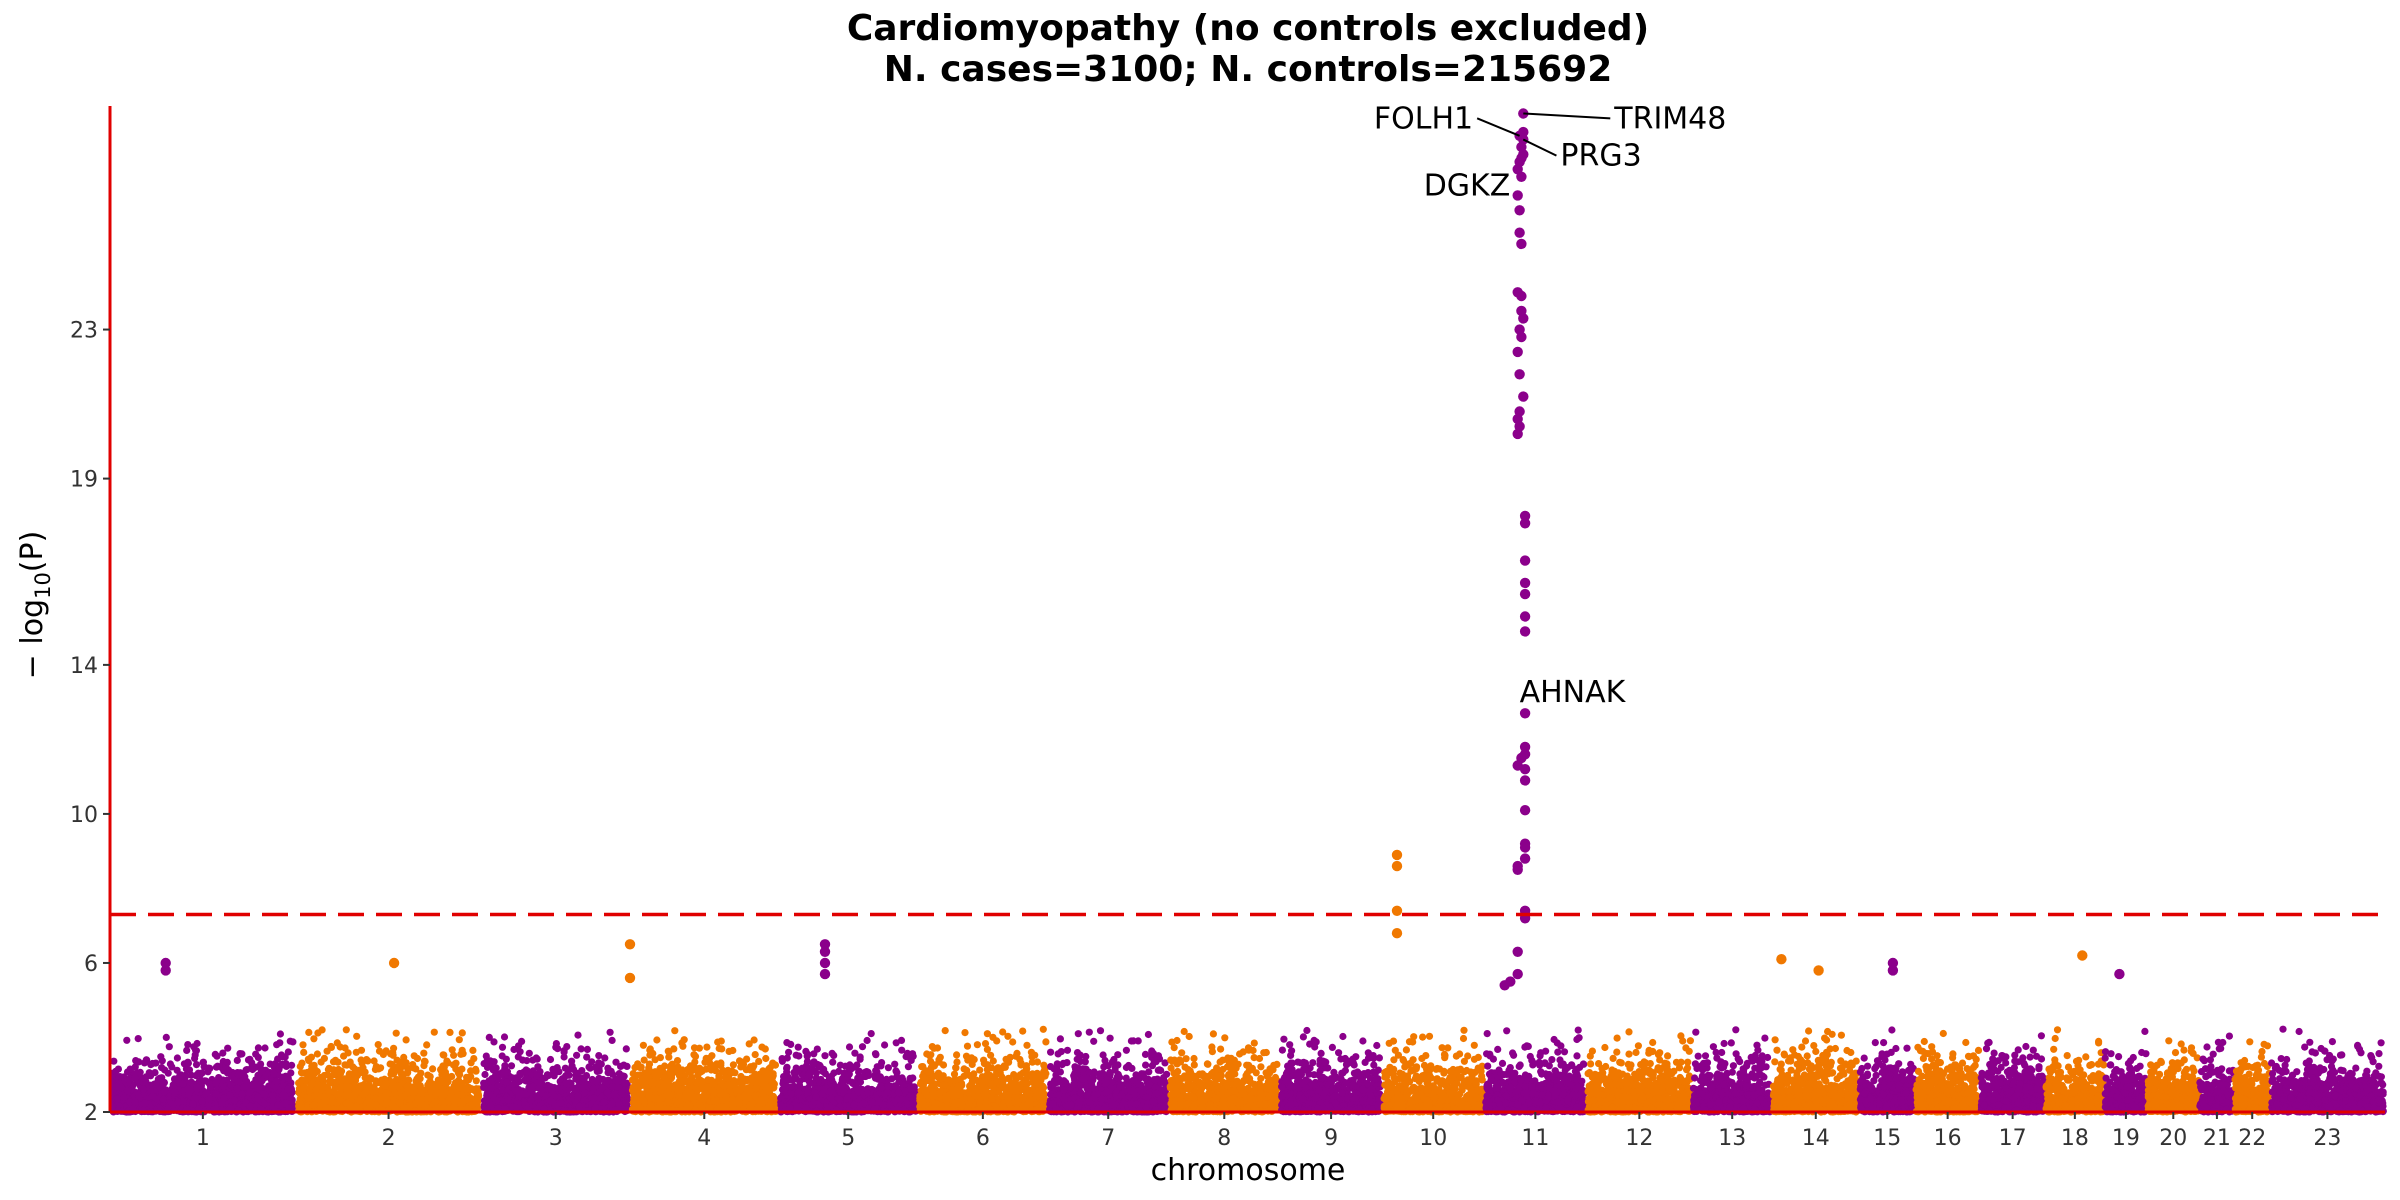 This screenshot has height=1200, width=2400. Describe the element at coordinates (389, 1071) in the screenshot. I see `chromosome-2-points` at that location.